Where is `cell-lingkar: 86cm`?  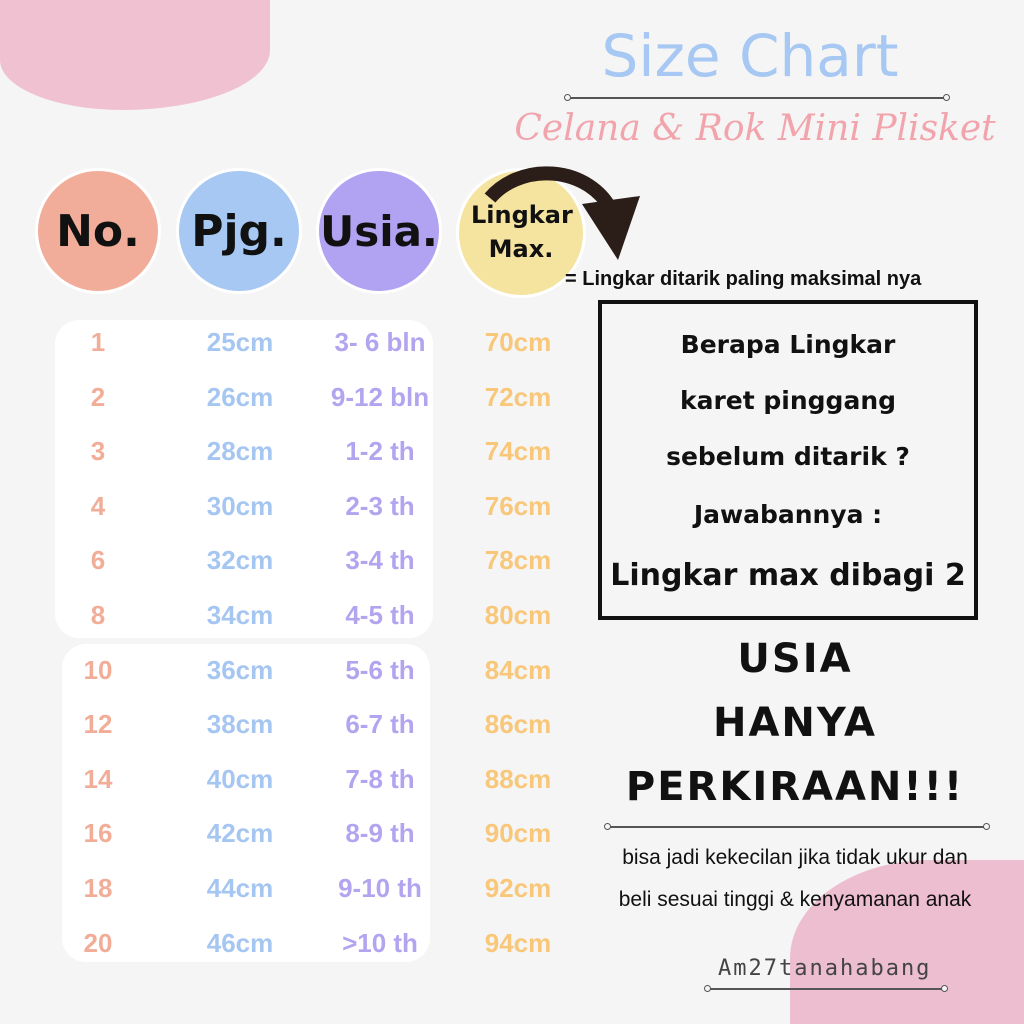 cell-lingkar: 86cm is located at coordinates (518, 724).